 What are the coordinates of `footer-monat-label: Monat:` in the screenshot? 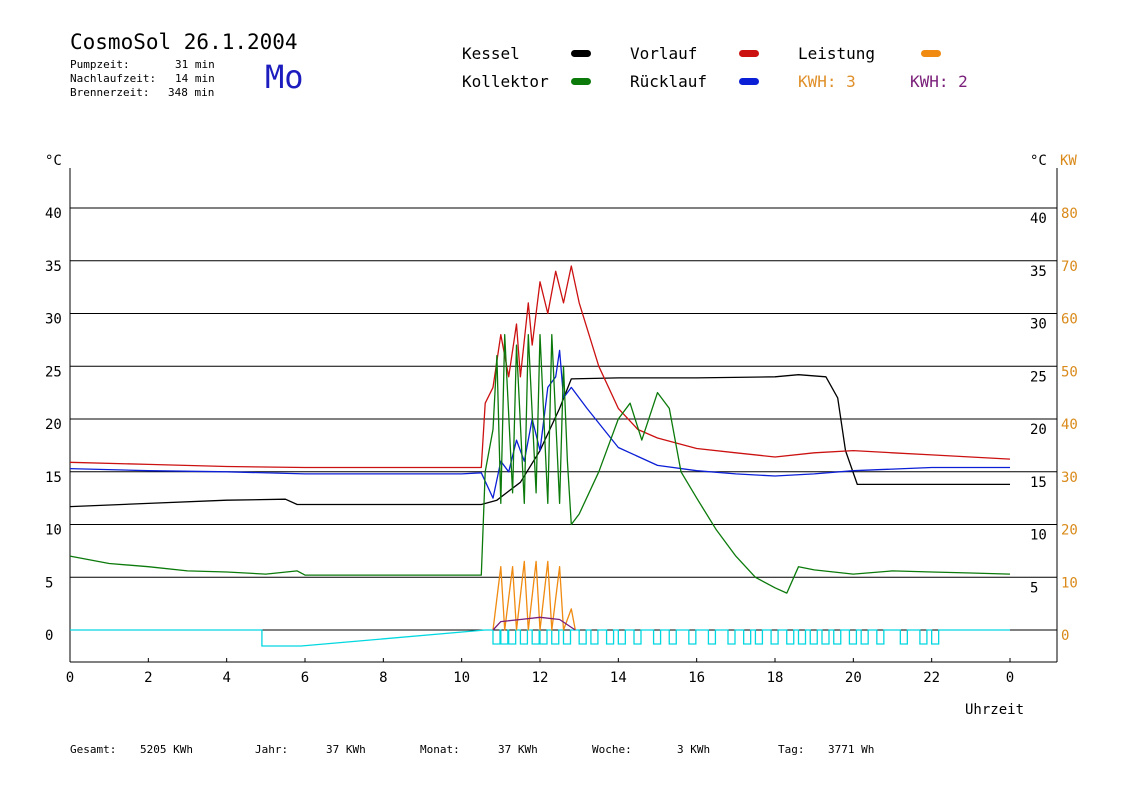 It's located at (440, 749).